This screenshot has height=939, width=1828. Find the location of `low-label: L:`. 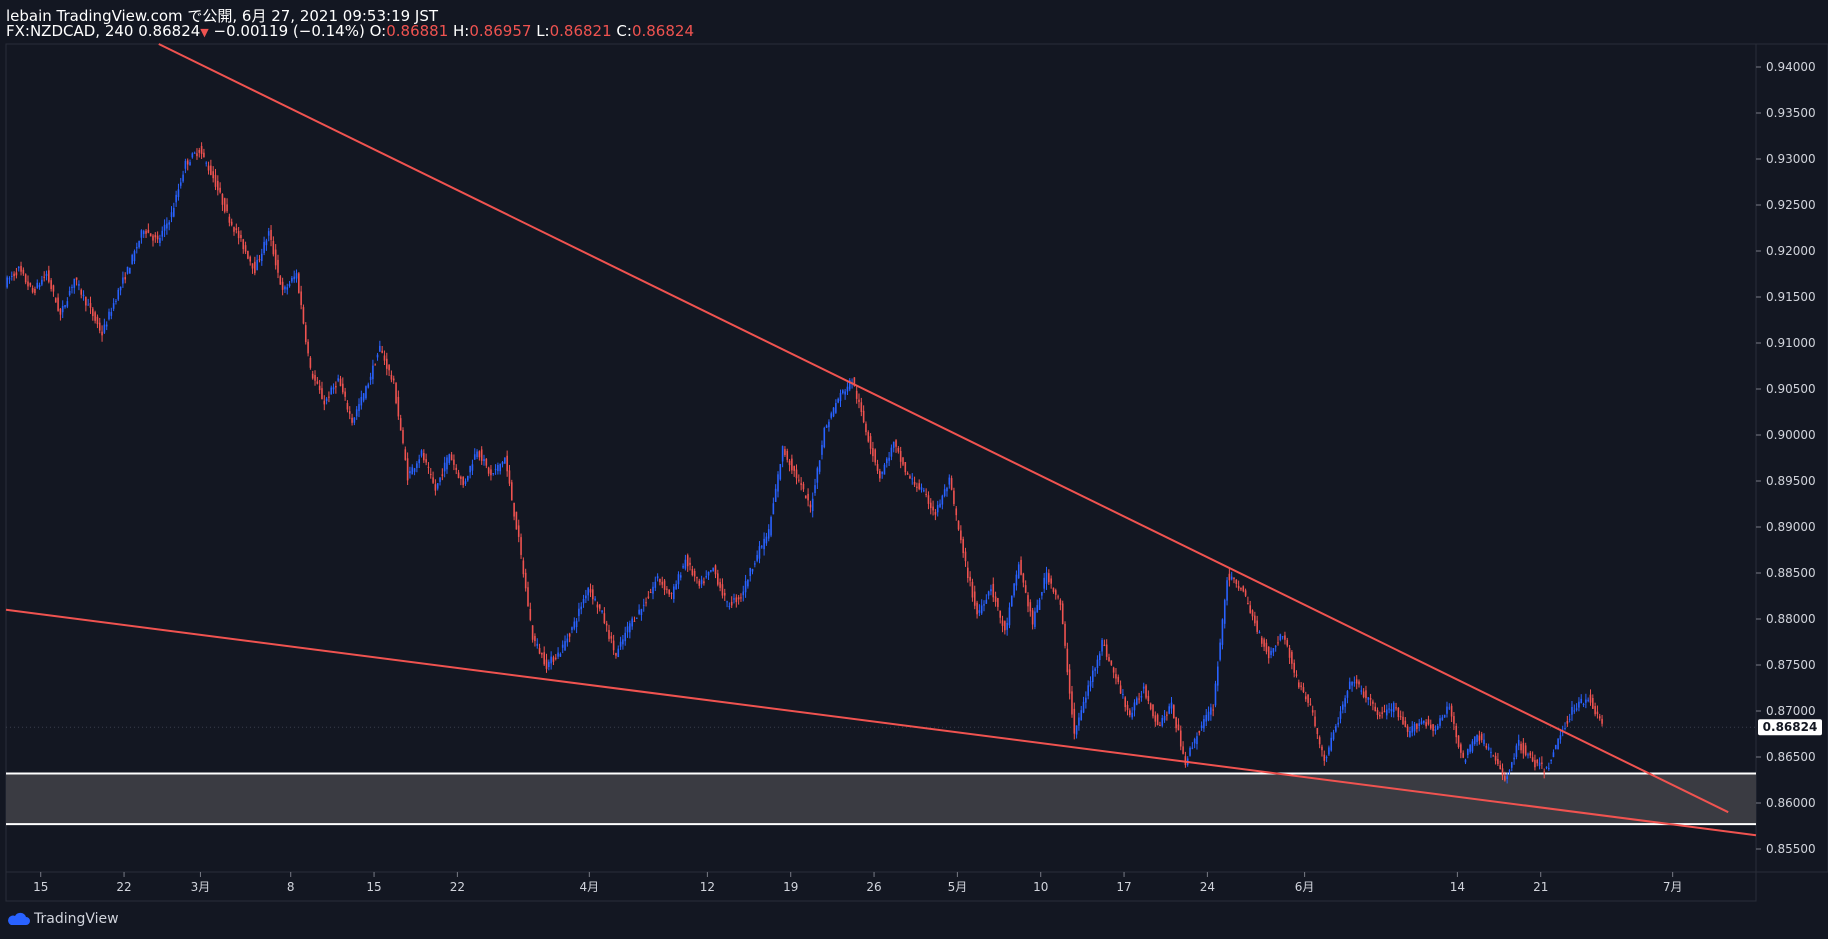

low-label: L: is located at coordinates (543, 31).